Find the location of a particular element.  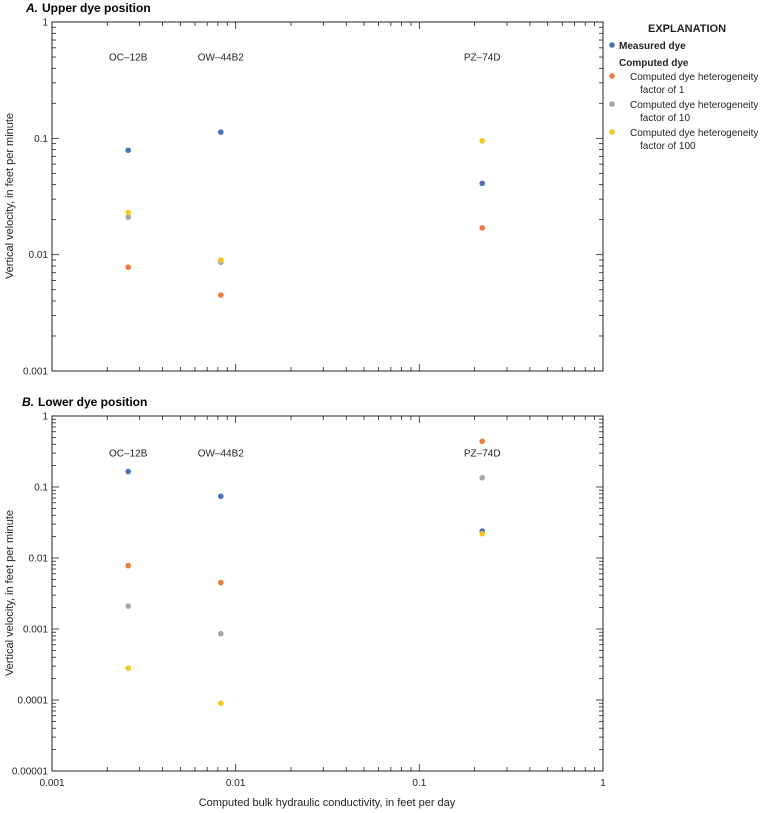

legend-title: EXPLANATION is located at coordinates (687, 29).